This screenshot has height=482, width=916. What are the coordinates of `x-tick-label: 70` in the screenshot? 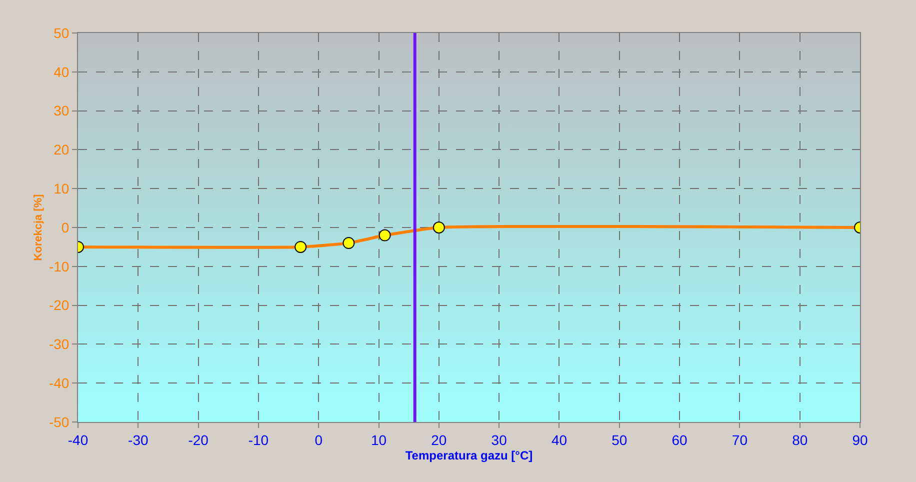 It's located at (740, 440).